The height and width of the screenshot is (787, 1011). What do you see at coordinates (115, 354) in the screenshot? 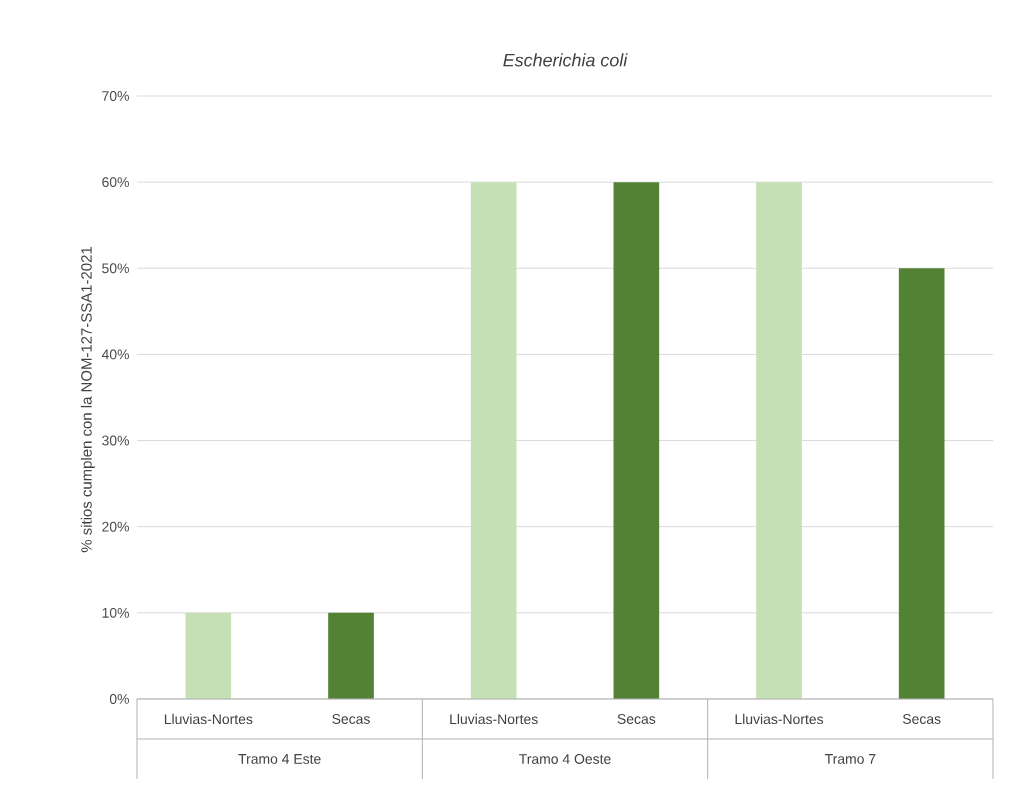
I see `y-tick-label: 40%` at bounding box center [115, 354].